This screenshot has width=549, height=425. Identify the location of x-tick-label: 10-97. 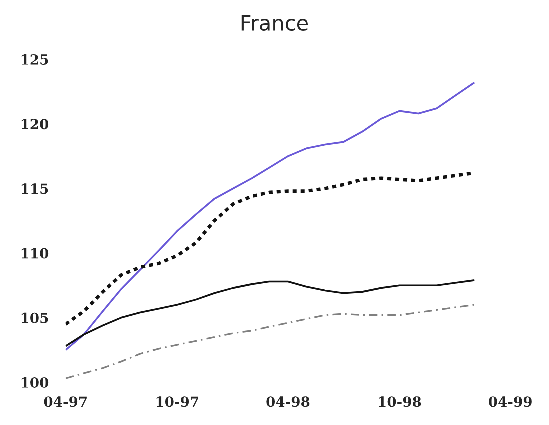
(177, 402).